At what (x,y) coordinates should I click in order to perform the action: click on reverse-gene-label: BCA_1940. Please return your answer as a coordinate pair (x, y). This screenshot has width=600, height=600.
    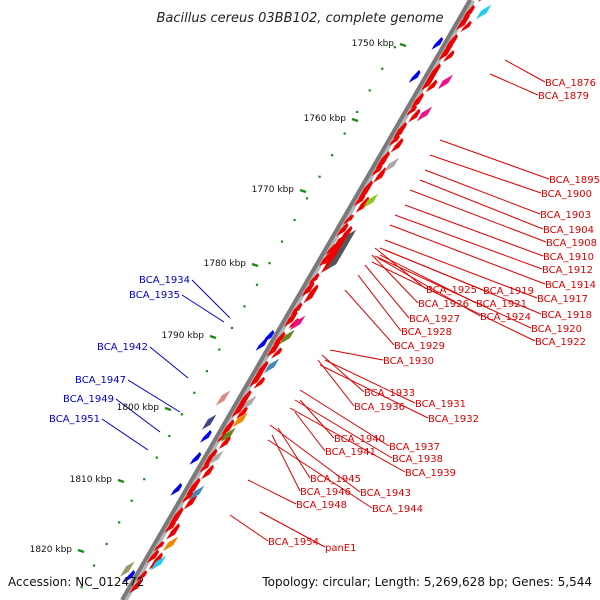
    Looking at the image, I should click on (359, 439).